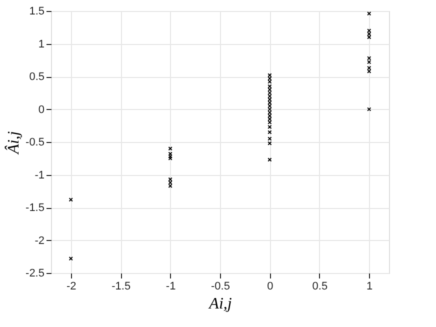  Describe the element at coordinates (320, 286) in the screenshot. I see `x-tick-label: 0.5` at that location.